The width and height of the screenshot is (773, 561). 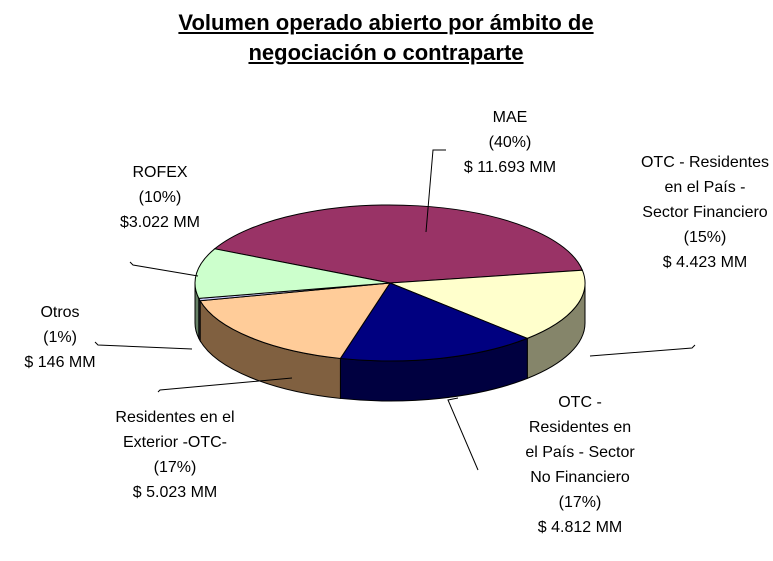 I want to click on value-label: $ 4.812 MM, so click(x=580, y=527).